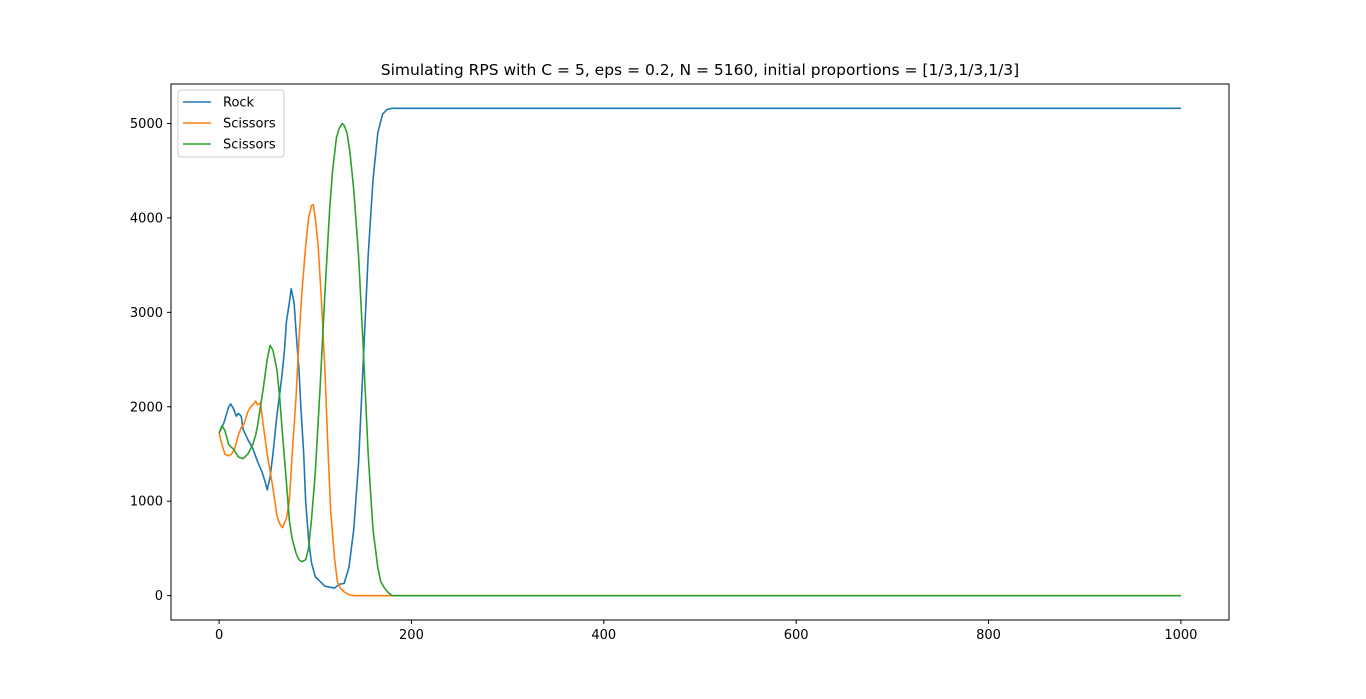 The image size is (1366, 699). I want to click on x-tick-label: 600, so click(796, 635).